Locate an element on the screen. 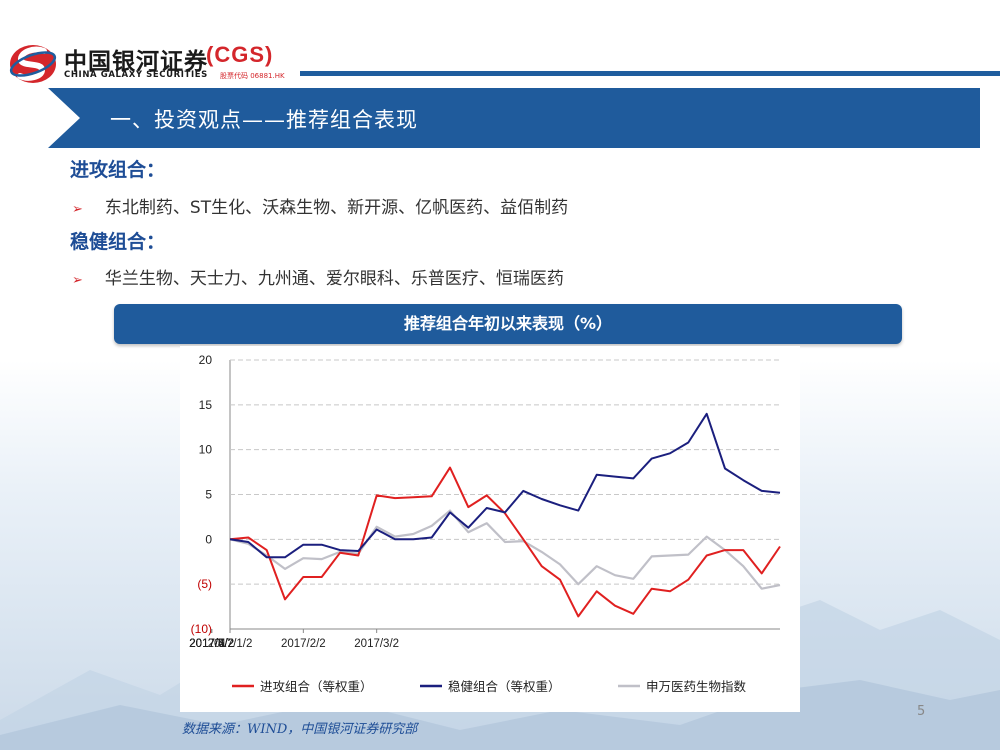  aggressive-portfolio-stocks: 东北制药、ST生化、沃森生物、新开源、亿帆医药、益佰制药 is located at coordinates (336, 208).